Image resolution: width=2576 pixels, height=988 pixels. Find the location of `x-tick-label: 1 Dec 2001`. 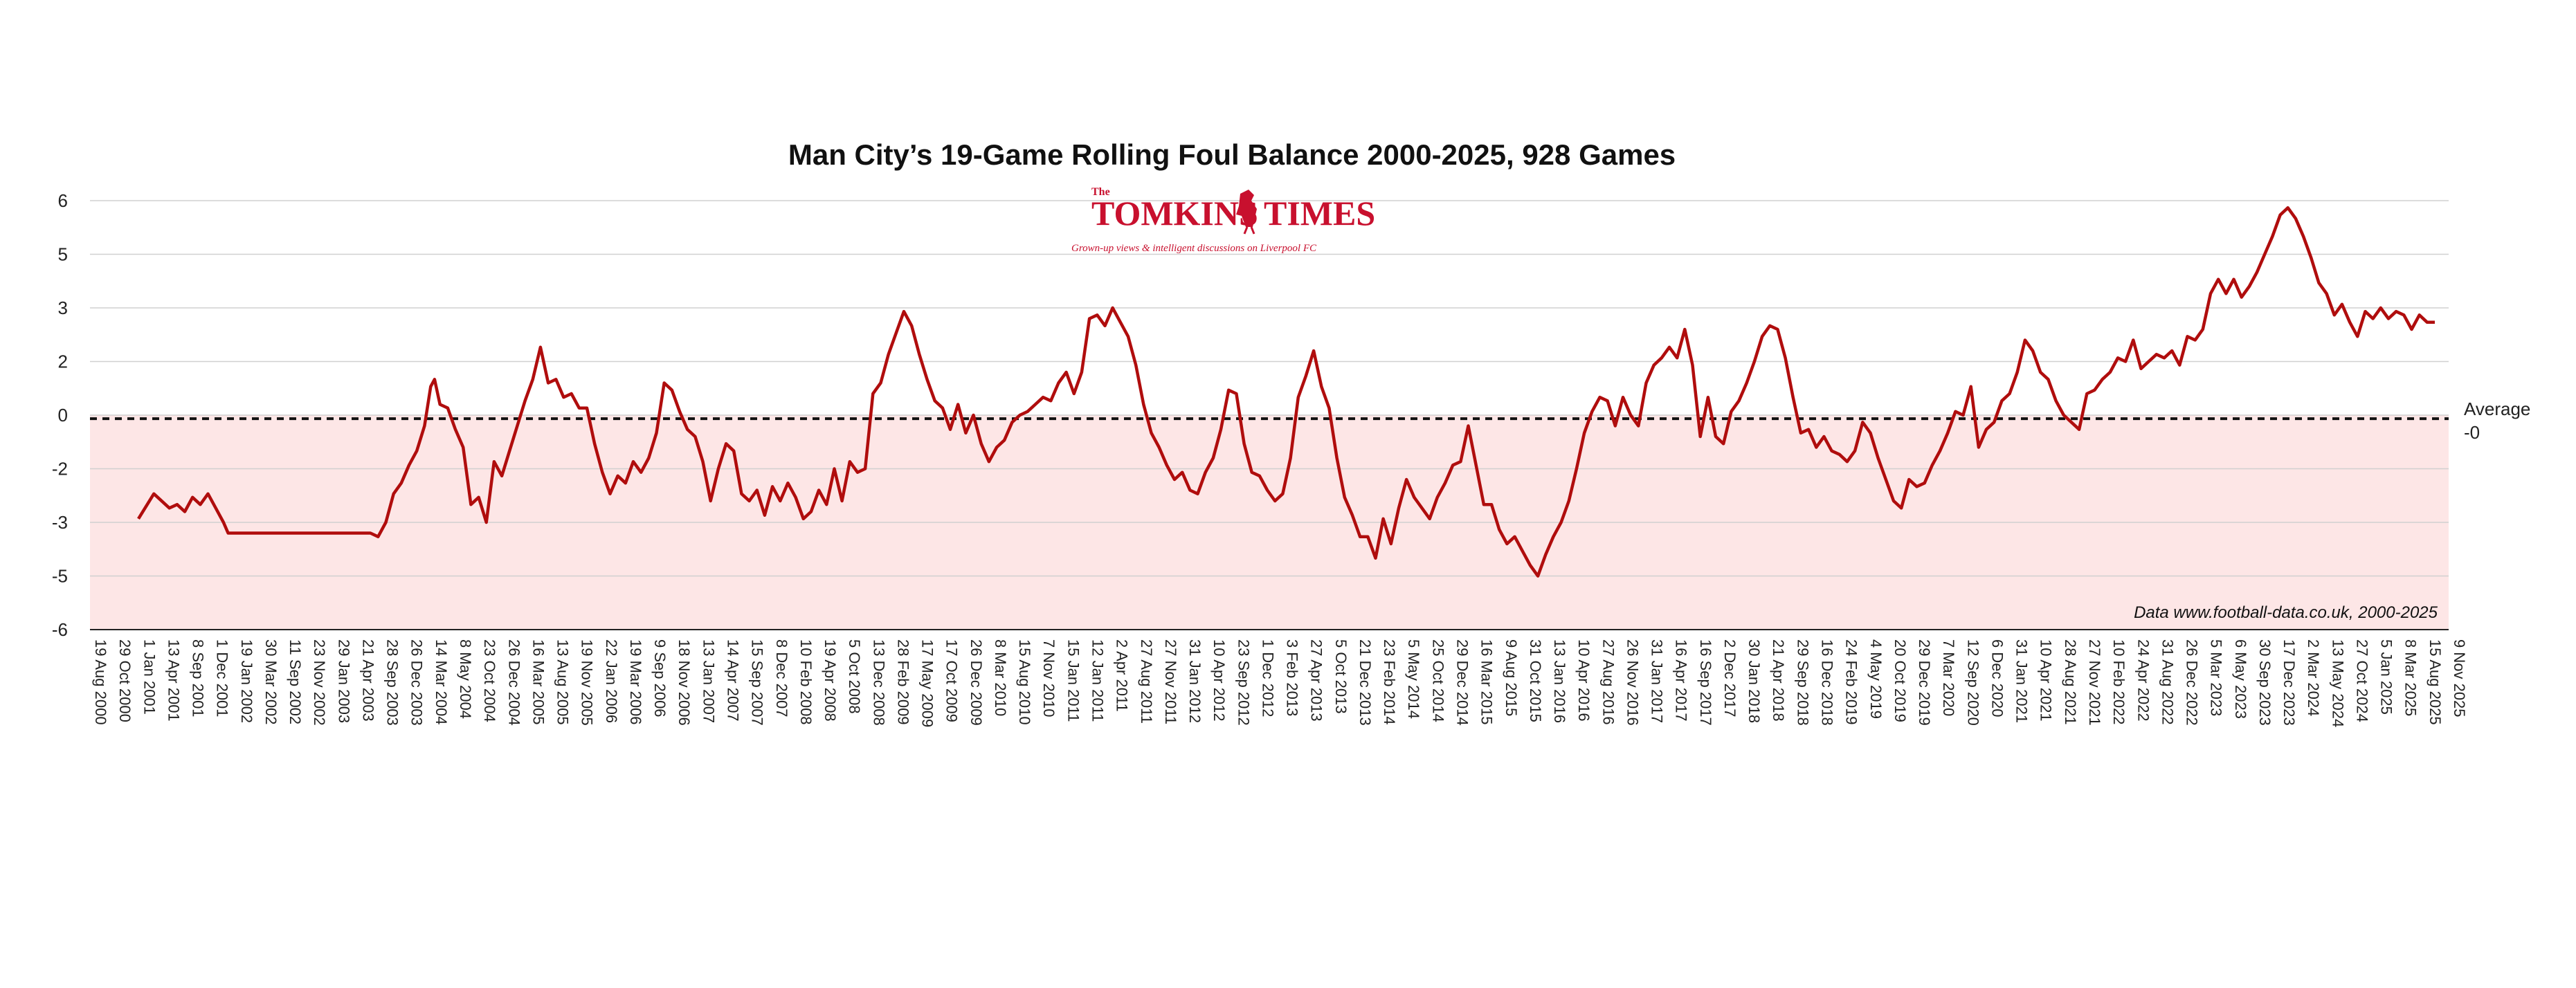

x-tick-label: 1 Dec 2001 is located at coordinates (222, 678).